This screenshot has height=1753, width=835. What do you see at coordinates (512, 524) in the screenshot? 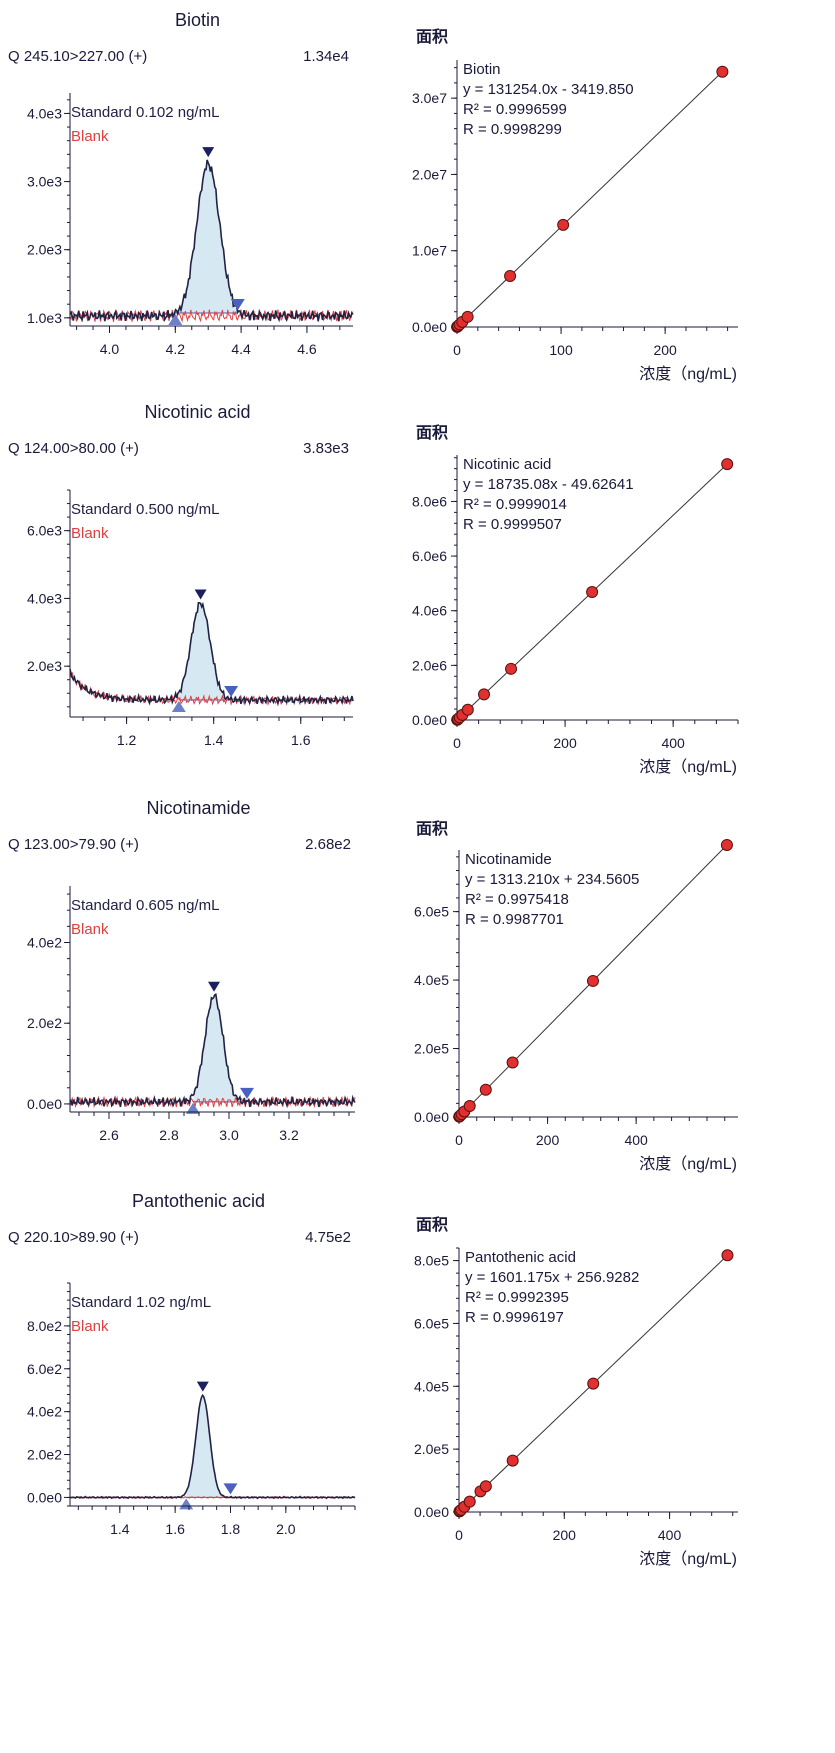
I see `equation-line: R = 0.9999507` at bounding box center [512, 524].